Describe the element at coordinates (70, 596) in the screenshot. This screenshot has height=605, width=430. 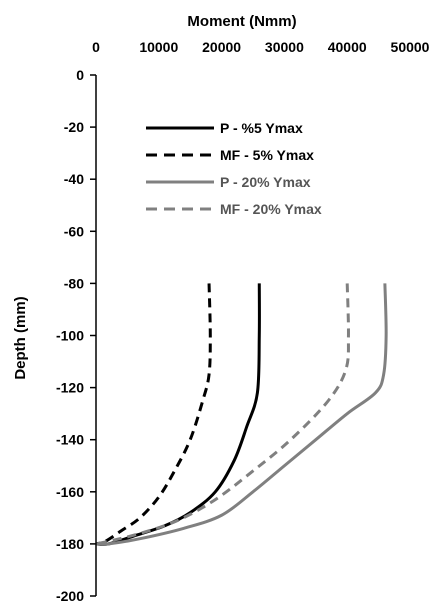
I see `y-tick-label: -200` at that location.